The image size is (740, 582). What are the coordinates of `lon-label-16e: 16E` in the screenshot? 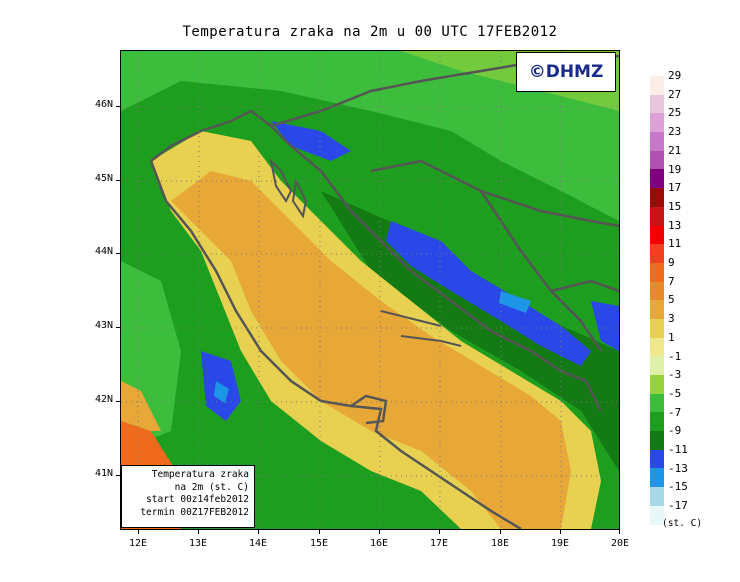 It's located at (379, 543).